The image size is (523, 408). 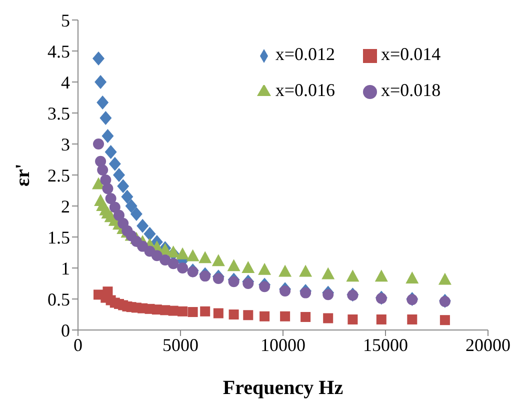 I want to click on y-axis-title: εr', so click(x=23, y=175).